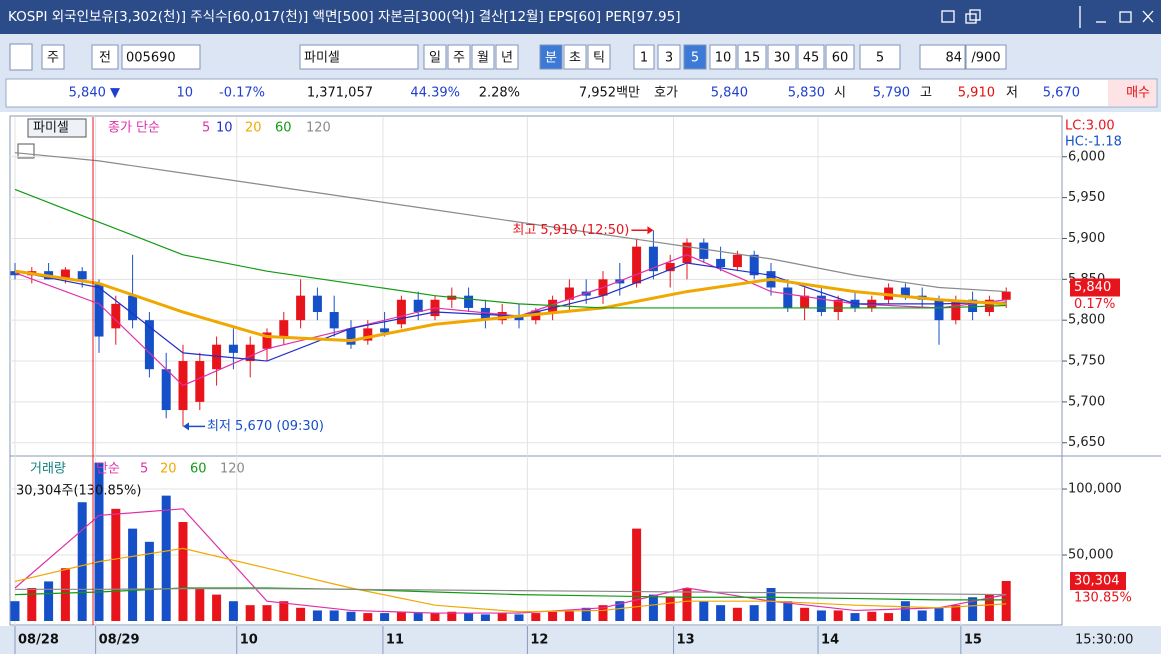  What do you see at coordinates (134, 128) in the screenshot?
I see `legend-label: 종가 단순` at bounding box center [134, 128].